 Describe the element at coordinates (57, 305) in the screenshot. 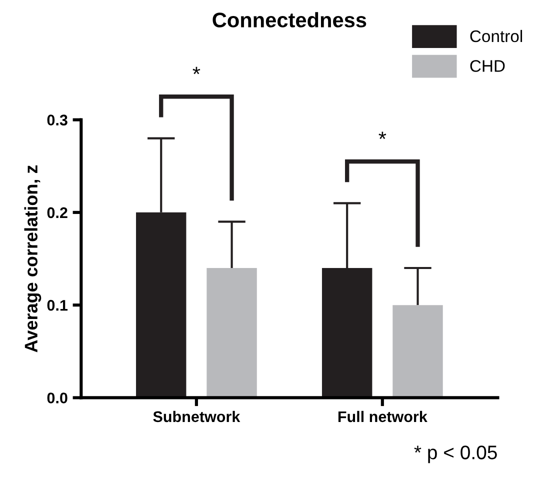

I see `y-tick-label: 0.1` at that location.